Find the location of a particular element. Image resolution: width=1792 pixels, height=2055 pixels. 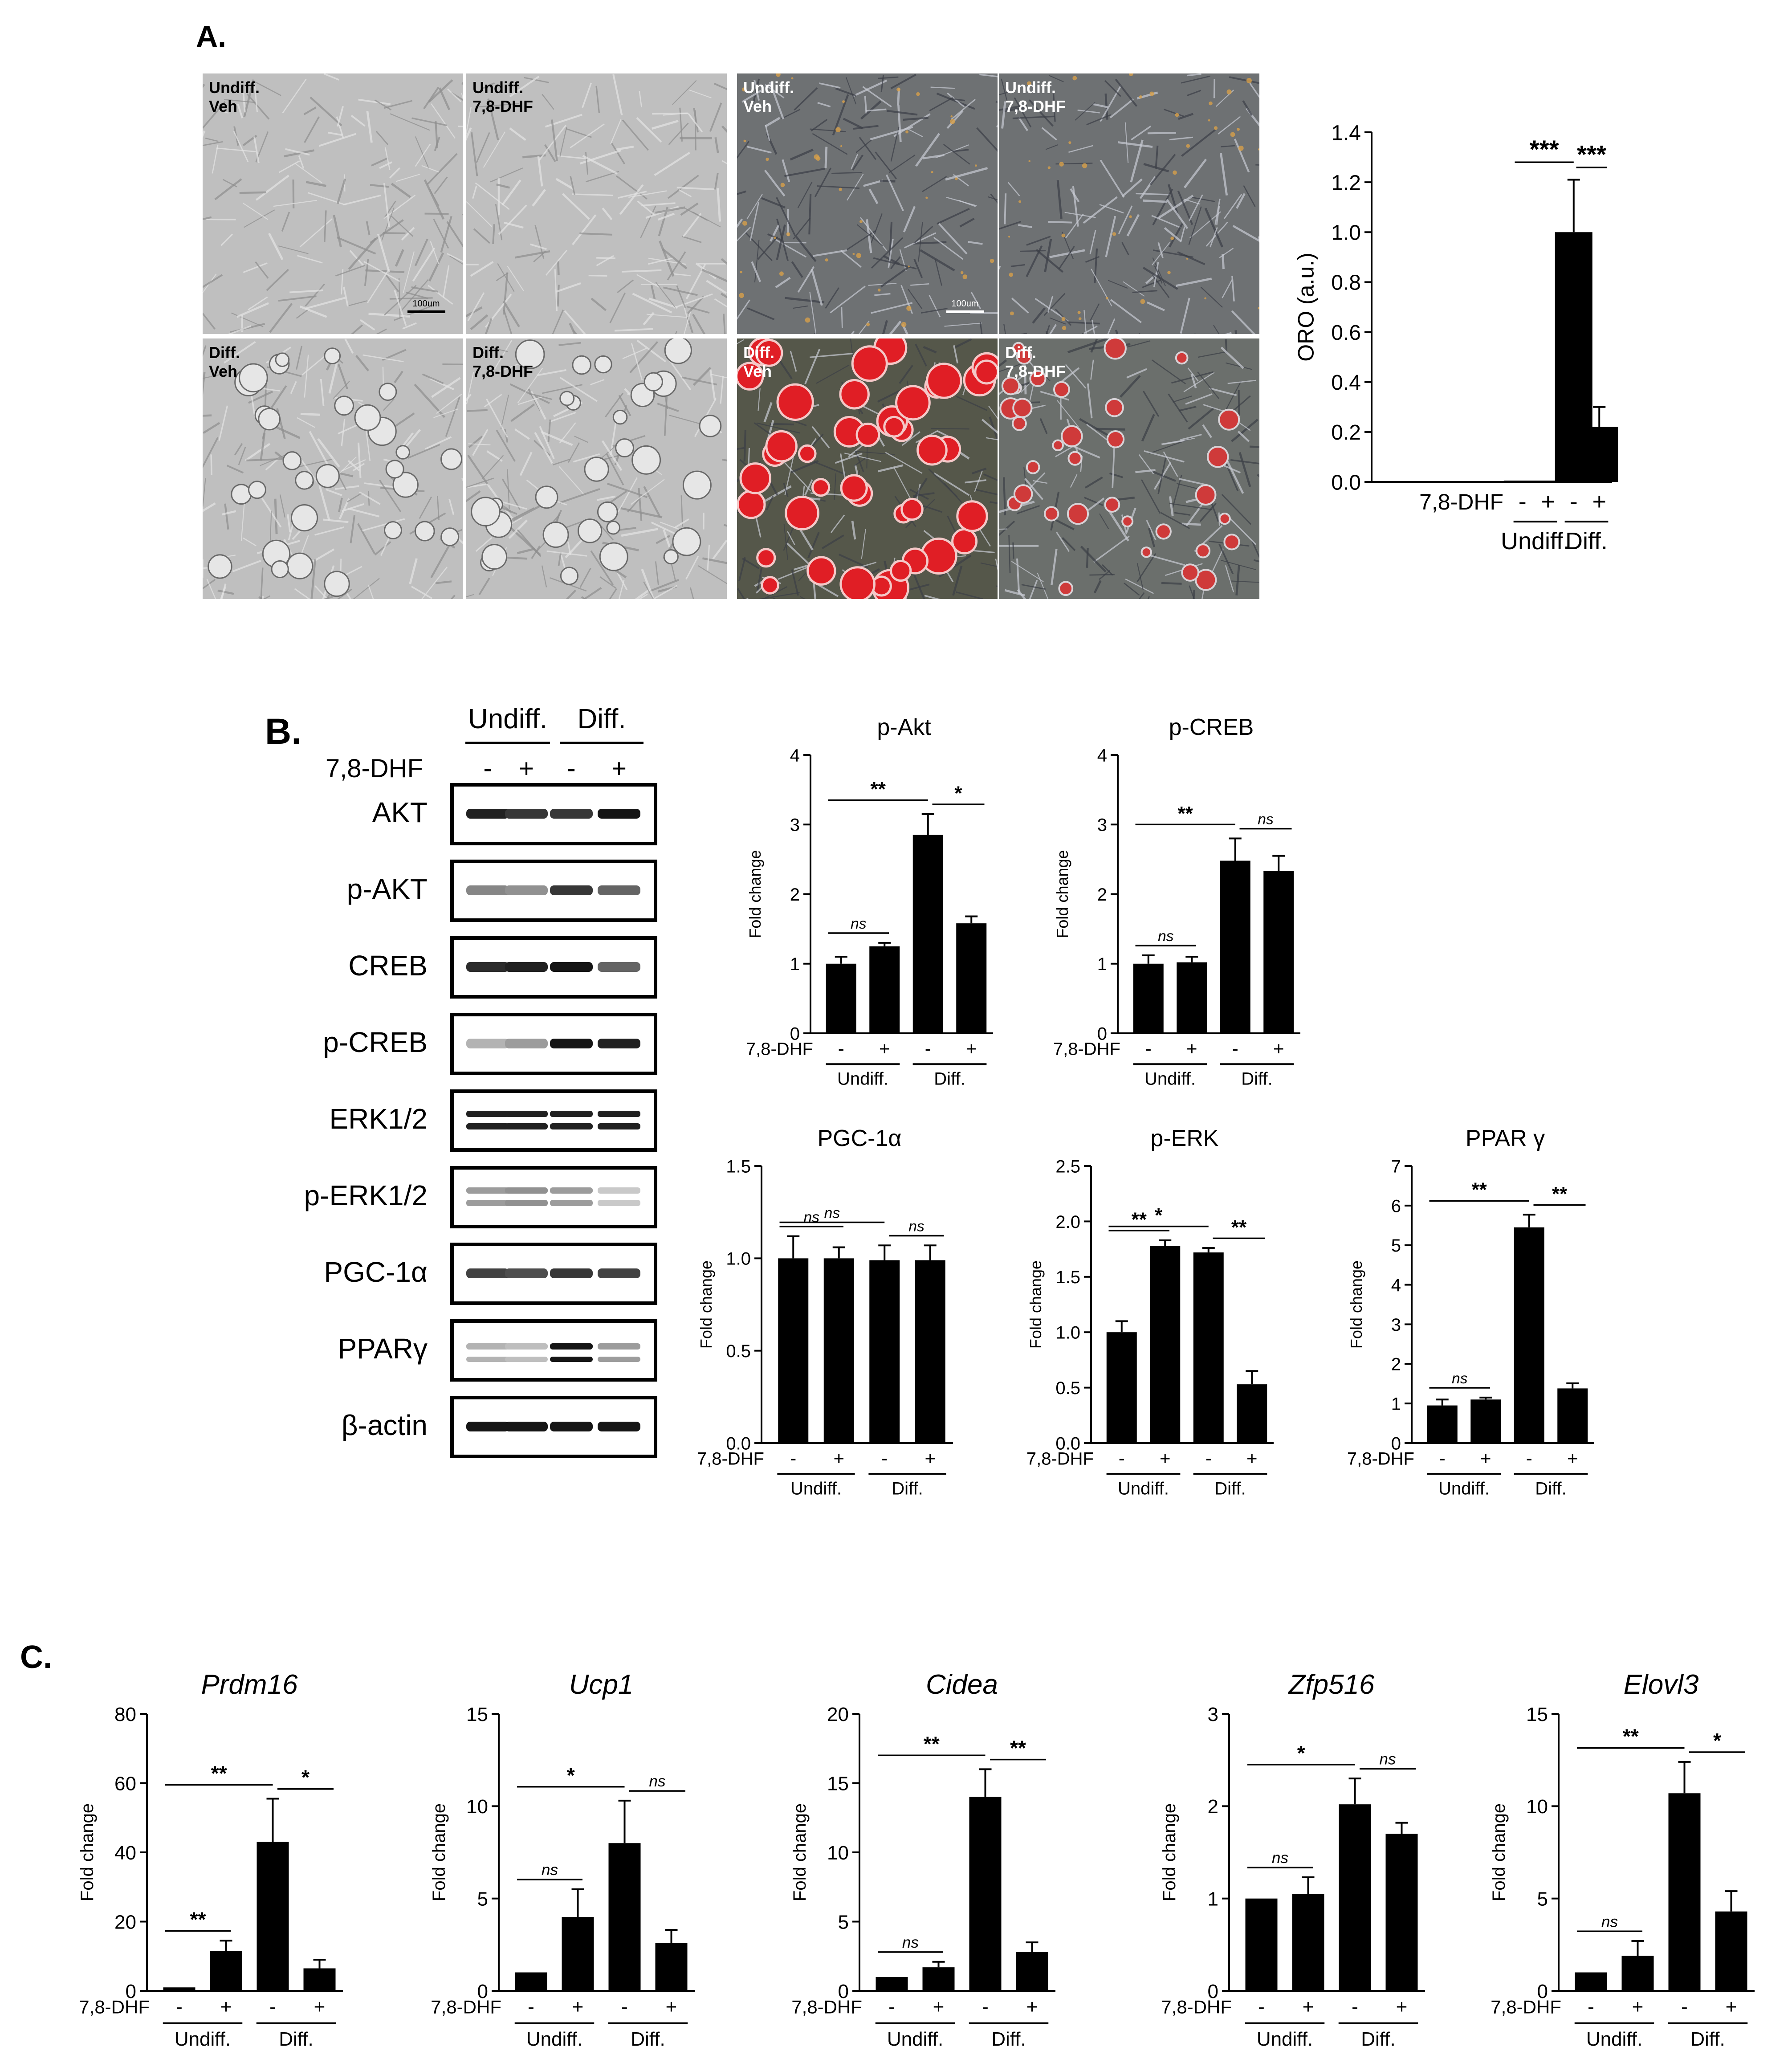

y-tick-label: 4 is located at coordinates (1102, 755).